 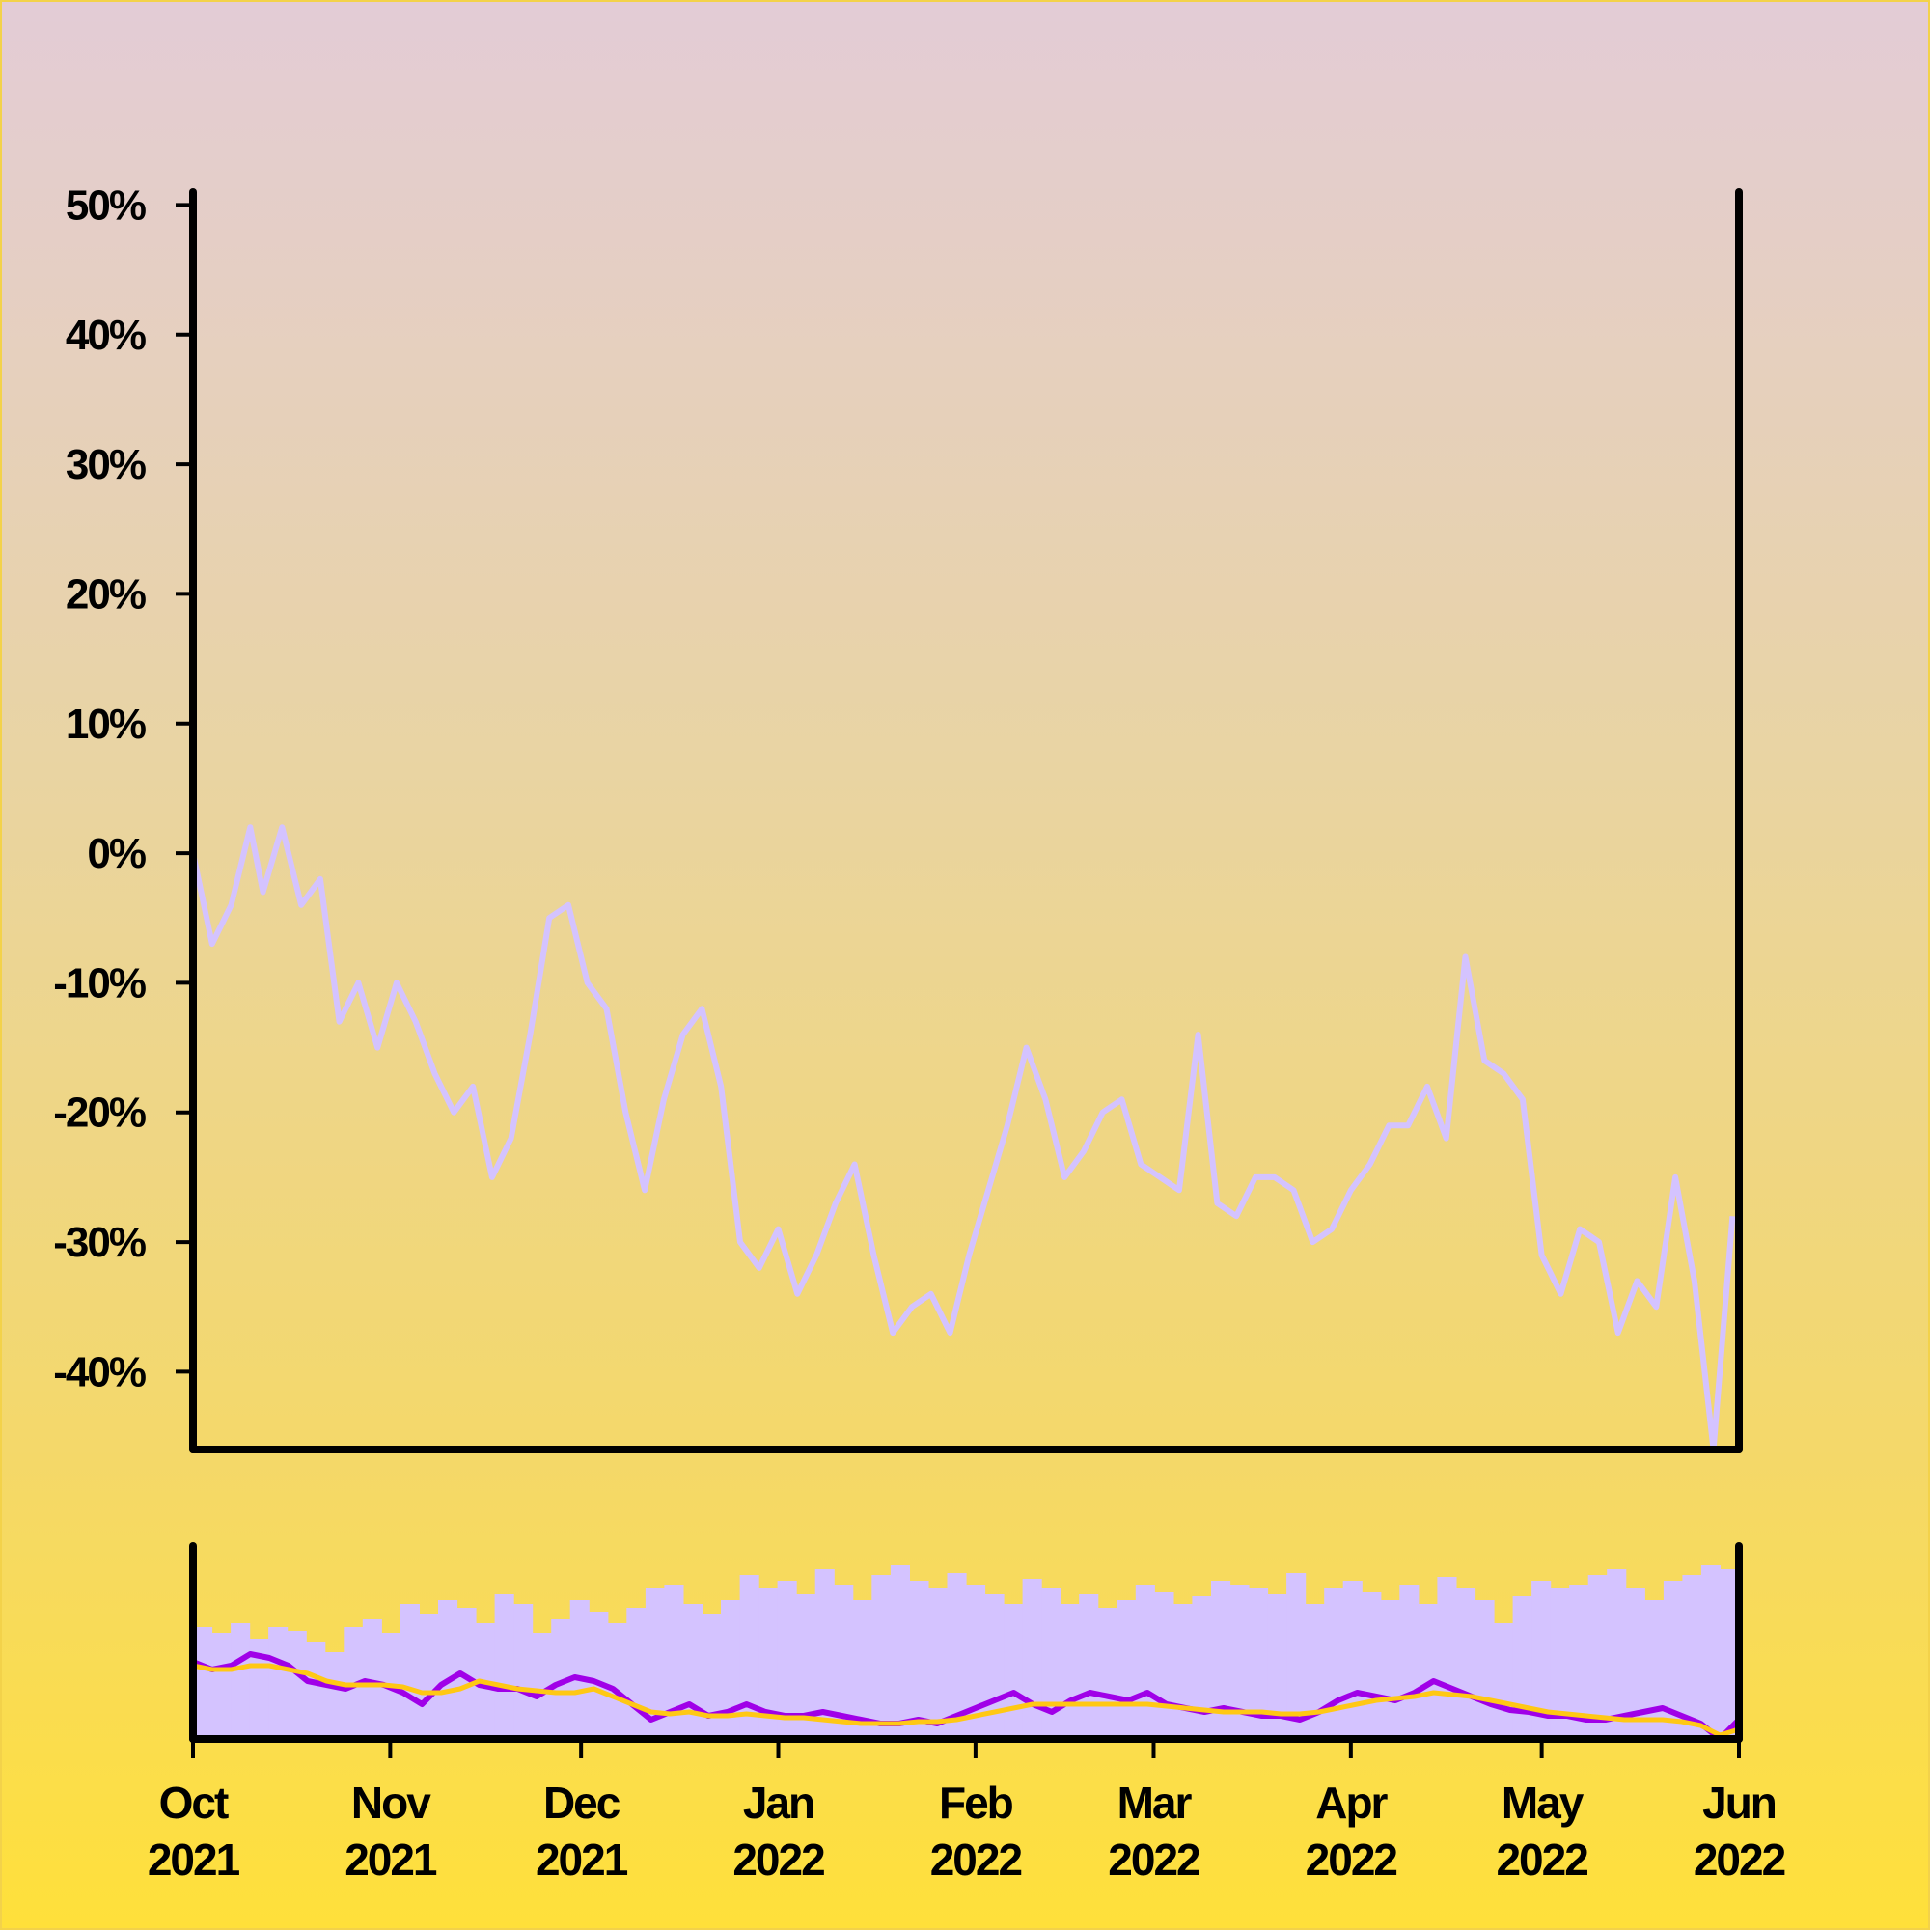 What do you see at coordinates (1155, 1803) in the screenshot?
I see `x-tick-label-month: Mar` at bounding box center [1155, 1803].